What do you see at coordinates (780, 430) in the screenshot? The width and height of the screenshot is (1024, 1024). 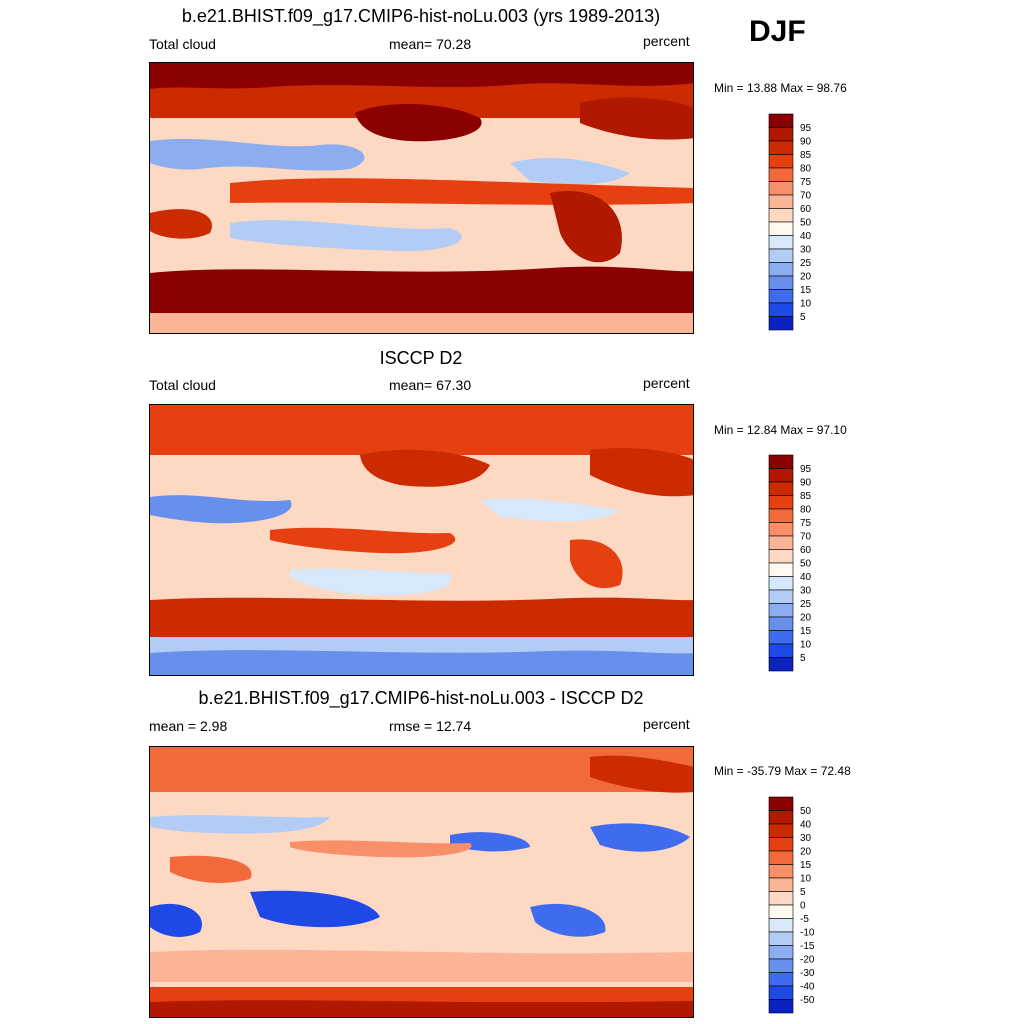 I see `panel2-minmax: Min = 12.84 Max = 97.10` at bounding box center [780, 430].